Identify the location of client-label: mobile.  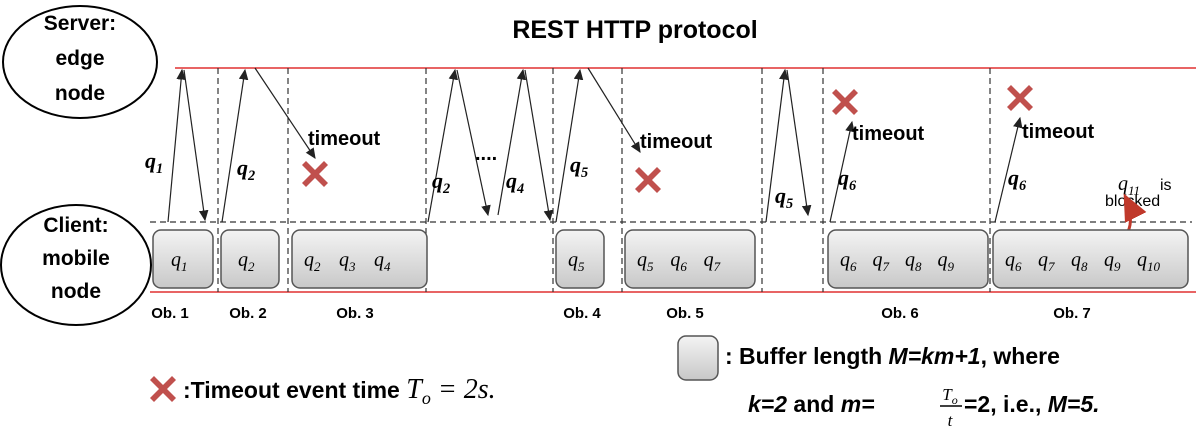
(76, 258).